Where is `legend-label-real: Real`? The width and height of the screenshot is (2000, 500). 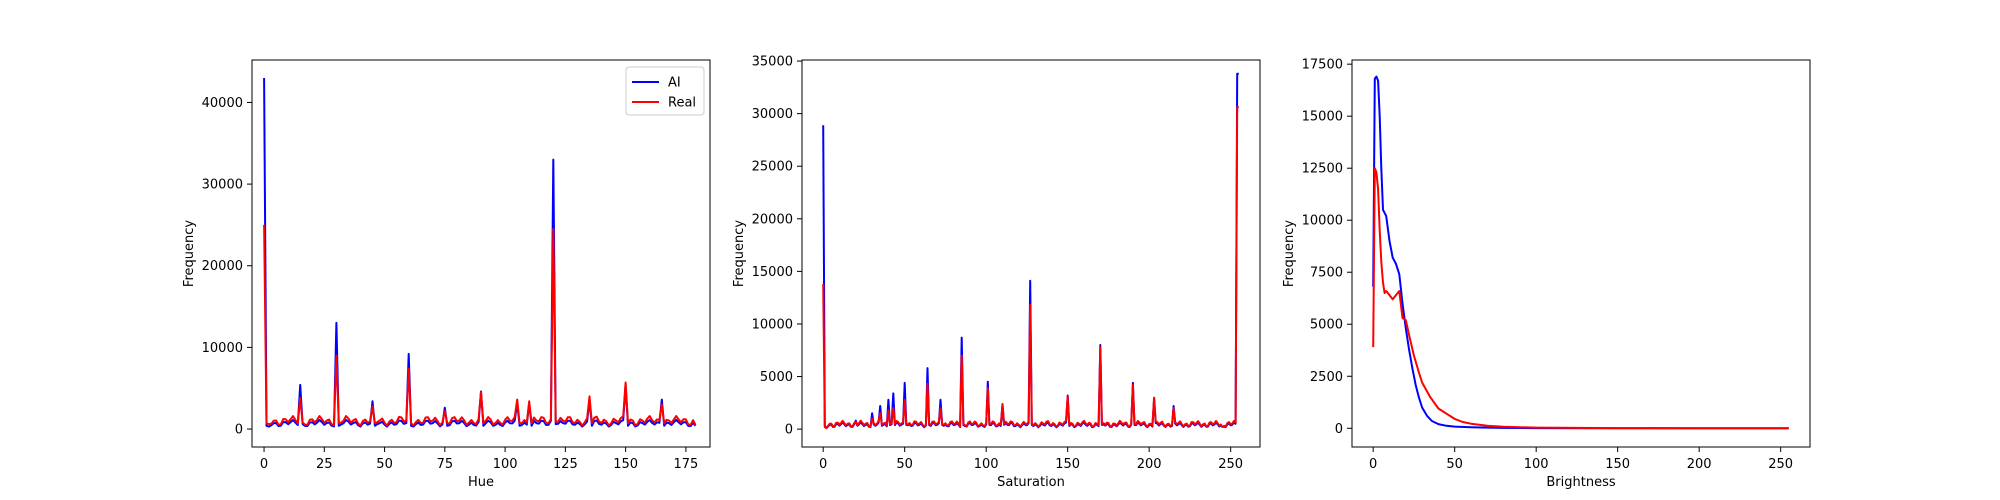
legend-label-real: Real is located at coordinates (682, 103).